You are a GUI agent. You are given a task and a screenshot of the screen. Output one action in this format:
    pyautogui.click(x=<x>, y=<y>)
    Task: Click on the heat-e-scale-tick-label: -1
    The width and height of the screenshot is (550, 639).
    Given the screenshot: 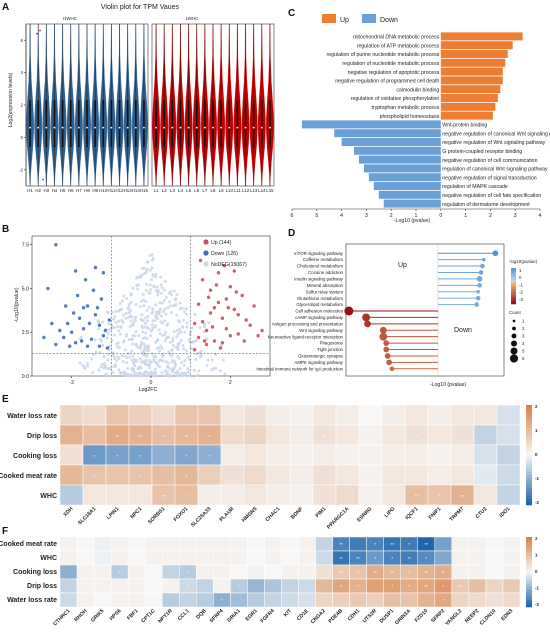 What is the action you would take?
    pyautogui.click(x=537, y=478)
    